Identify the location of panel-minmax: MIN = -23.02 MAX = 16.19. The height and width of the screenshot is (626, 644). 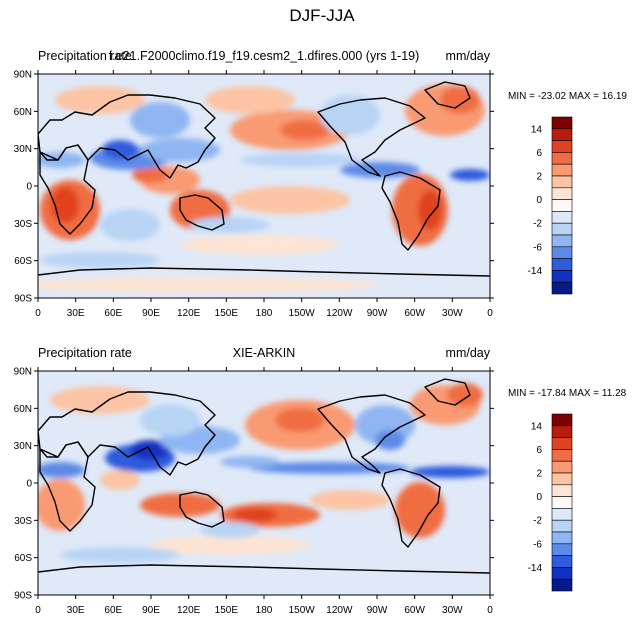
(567, 96).